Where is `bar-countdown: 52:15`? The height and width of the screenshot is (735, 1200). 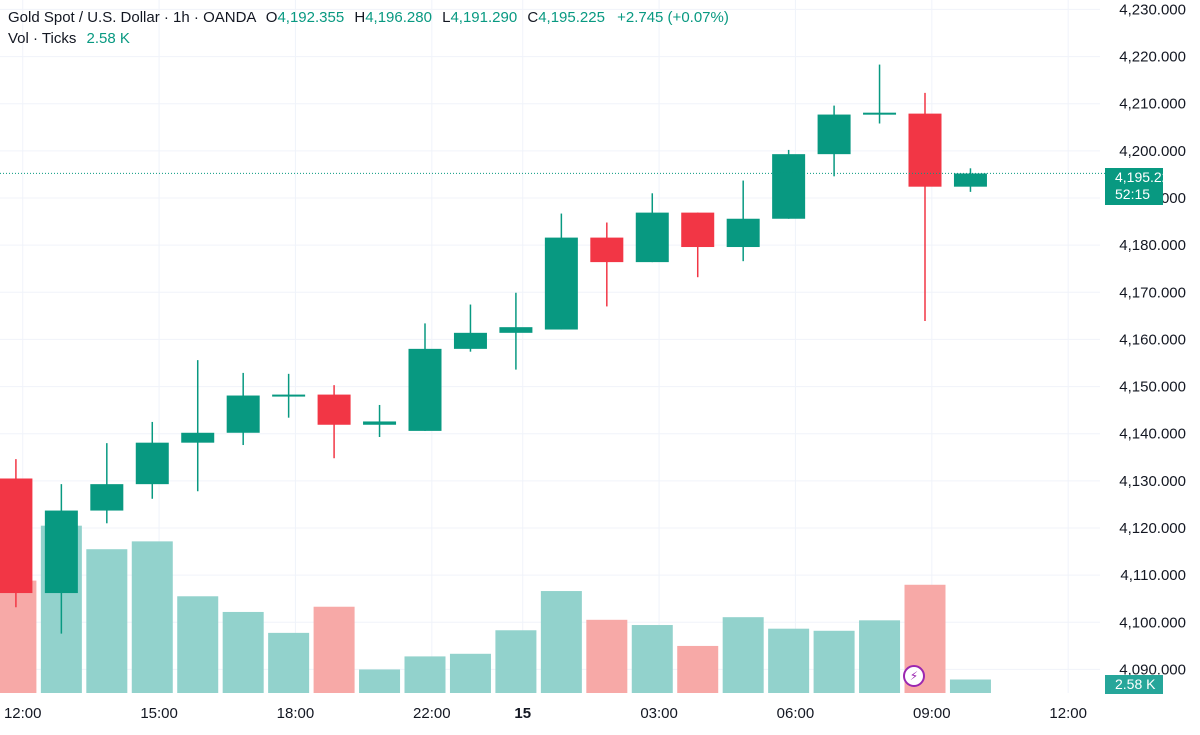
bar-countdown: 52:15 is located at coordinates (1133, 194).